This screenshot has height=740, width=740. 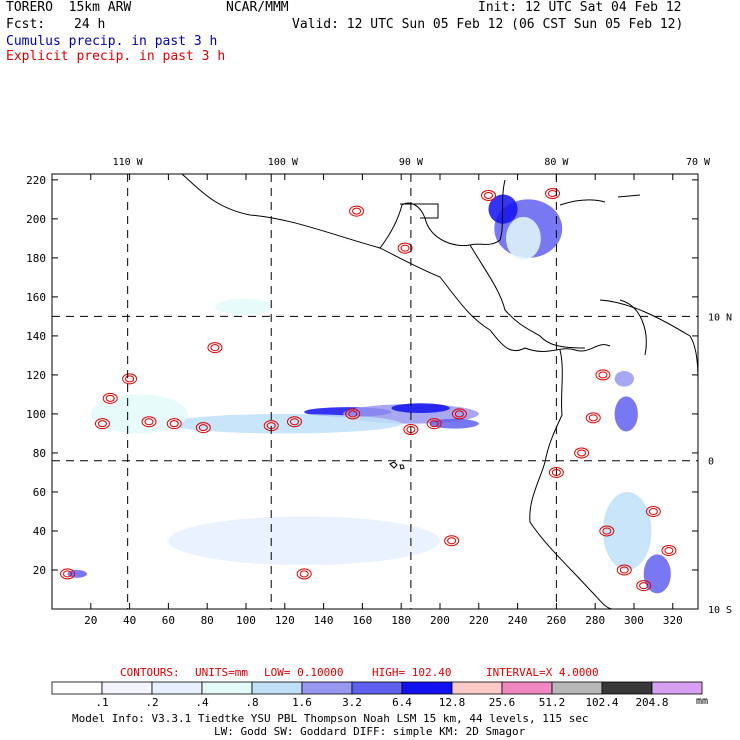 What do you see at coordinates (580, 7) in the screenshot?
I see `init-time: Init: 12 UTC Sat 04 Feb 12` at bounding box center [580, 7].